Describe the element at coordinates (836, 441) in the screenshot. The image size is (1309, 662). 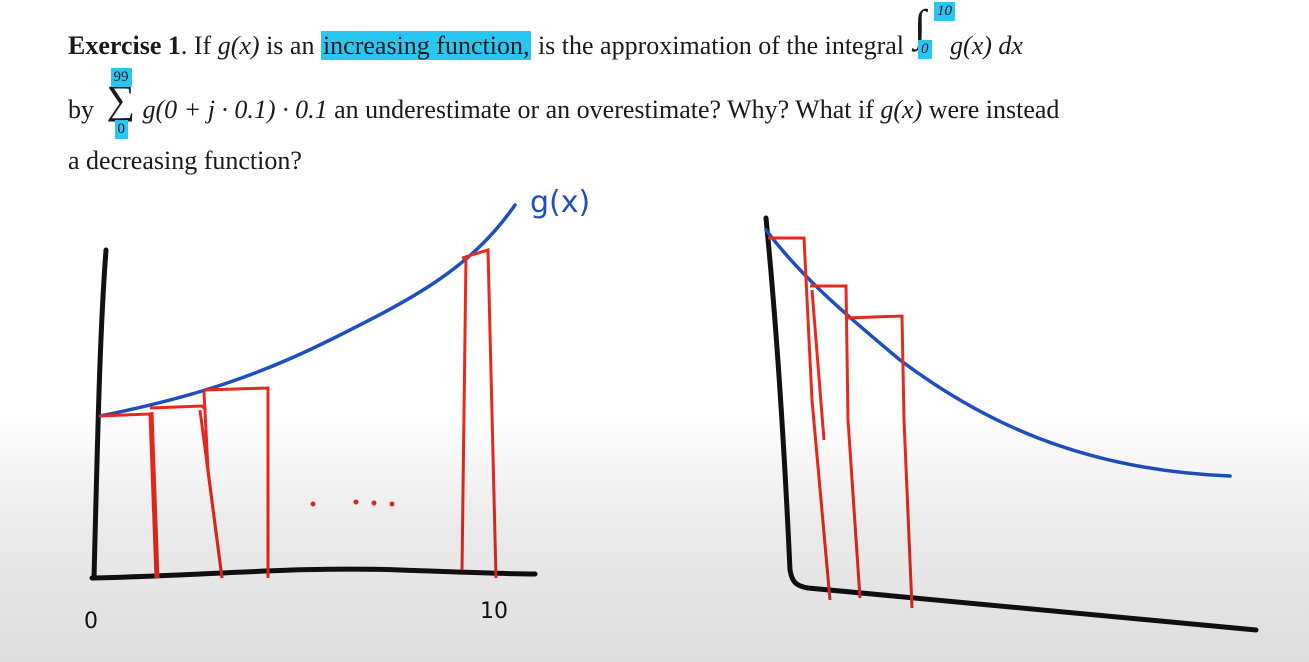
I see `rectangle-r2` at that location.